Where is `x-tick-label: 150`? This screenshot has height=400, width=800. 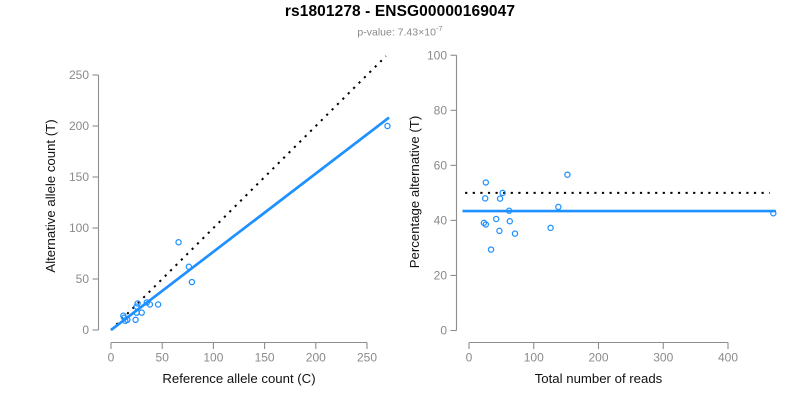
x-tick-label: 150 is located at coordinates (265, 358).